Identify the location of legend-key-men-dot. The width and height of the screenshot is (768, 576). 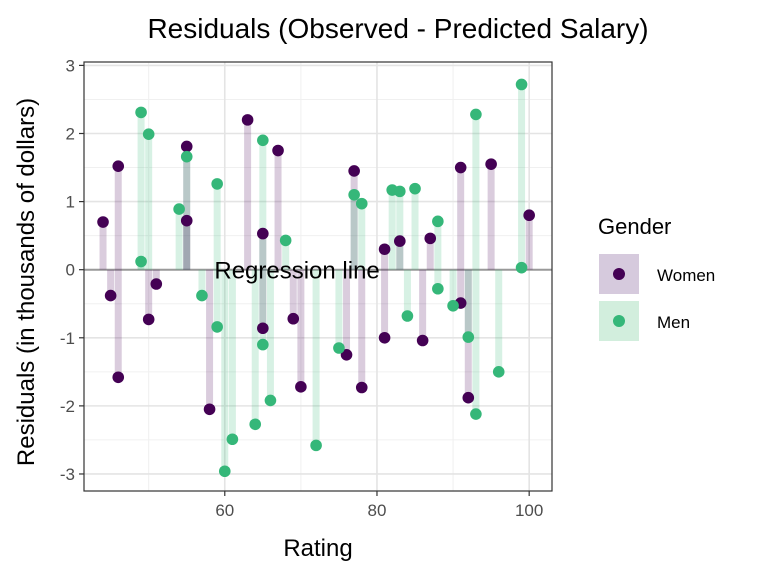
(619, 321).